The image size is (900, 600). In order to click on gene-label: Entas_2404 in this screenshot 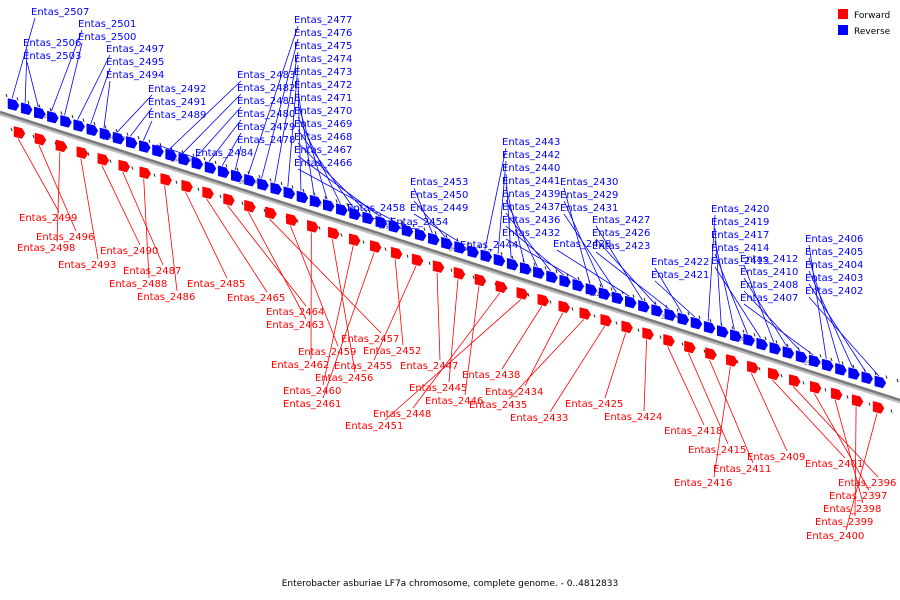, I will do `click(834, 265)`.